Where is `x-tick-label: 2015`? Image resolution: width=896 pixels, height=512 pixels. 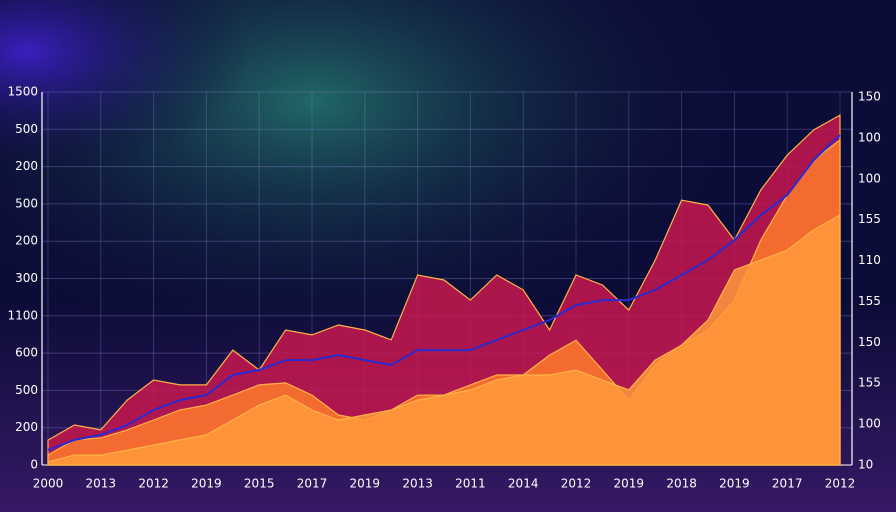 x-tick-label: 2015 is located at coordinates (259, 484).